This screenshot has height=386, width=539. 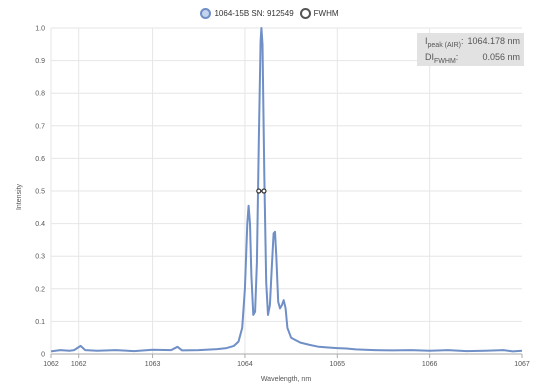 I want to click on fwhm-label: DIFWHM:, so click(x=442, y=58).